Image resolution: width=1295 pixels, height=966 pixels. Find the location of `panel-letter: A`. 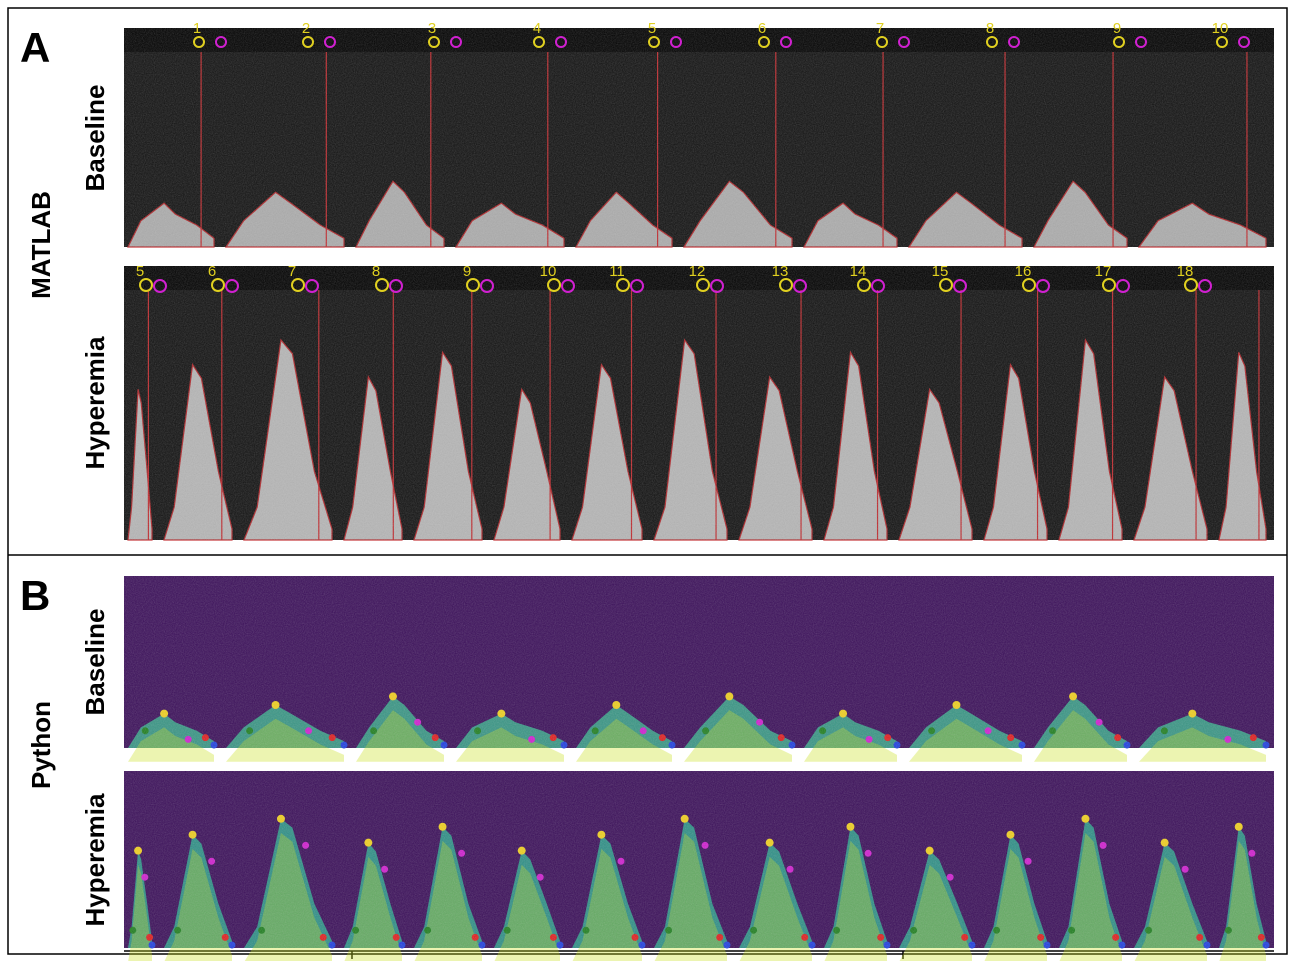

panel-letter: A is located at coordinates (35, 47).